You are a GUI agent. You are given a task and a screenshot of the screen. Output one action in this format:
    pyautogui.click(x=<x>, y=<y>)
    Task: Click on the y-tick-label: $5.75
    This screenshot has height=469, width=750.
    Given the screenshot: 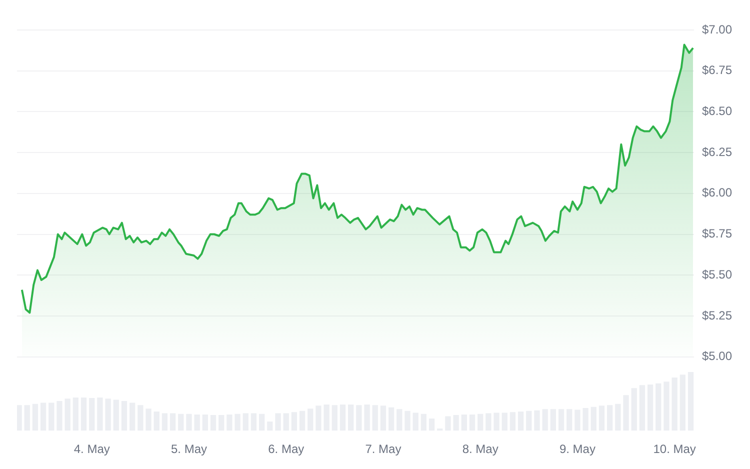 What is the action you would take?
    pyautogui.click(x=717, y=233)
    